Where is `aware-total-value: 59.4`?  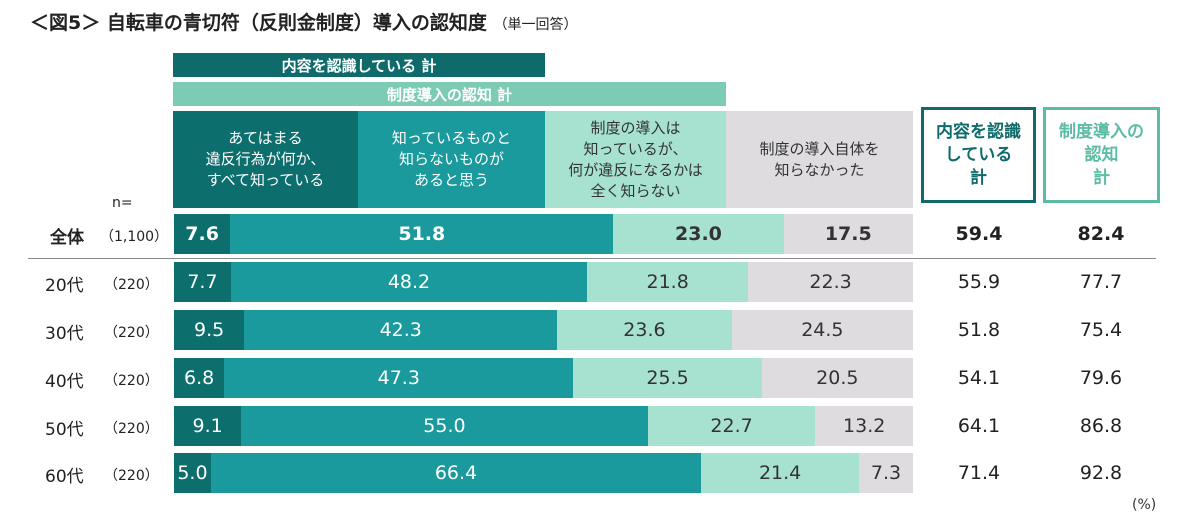
aware-total-value: 59.4 is located at coordinates (979, 234).